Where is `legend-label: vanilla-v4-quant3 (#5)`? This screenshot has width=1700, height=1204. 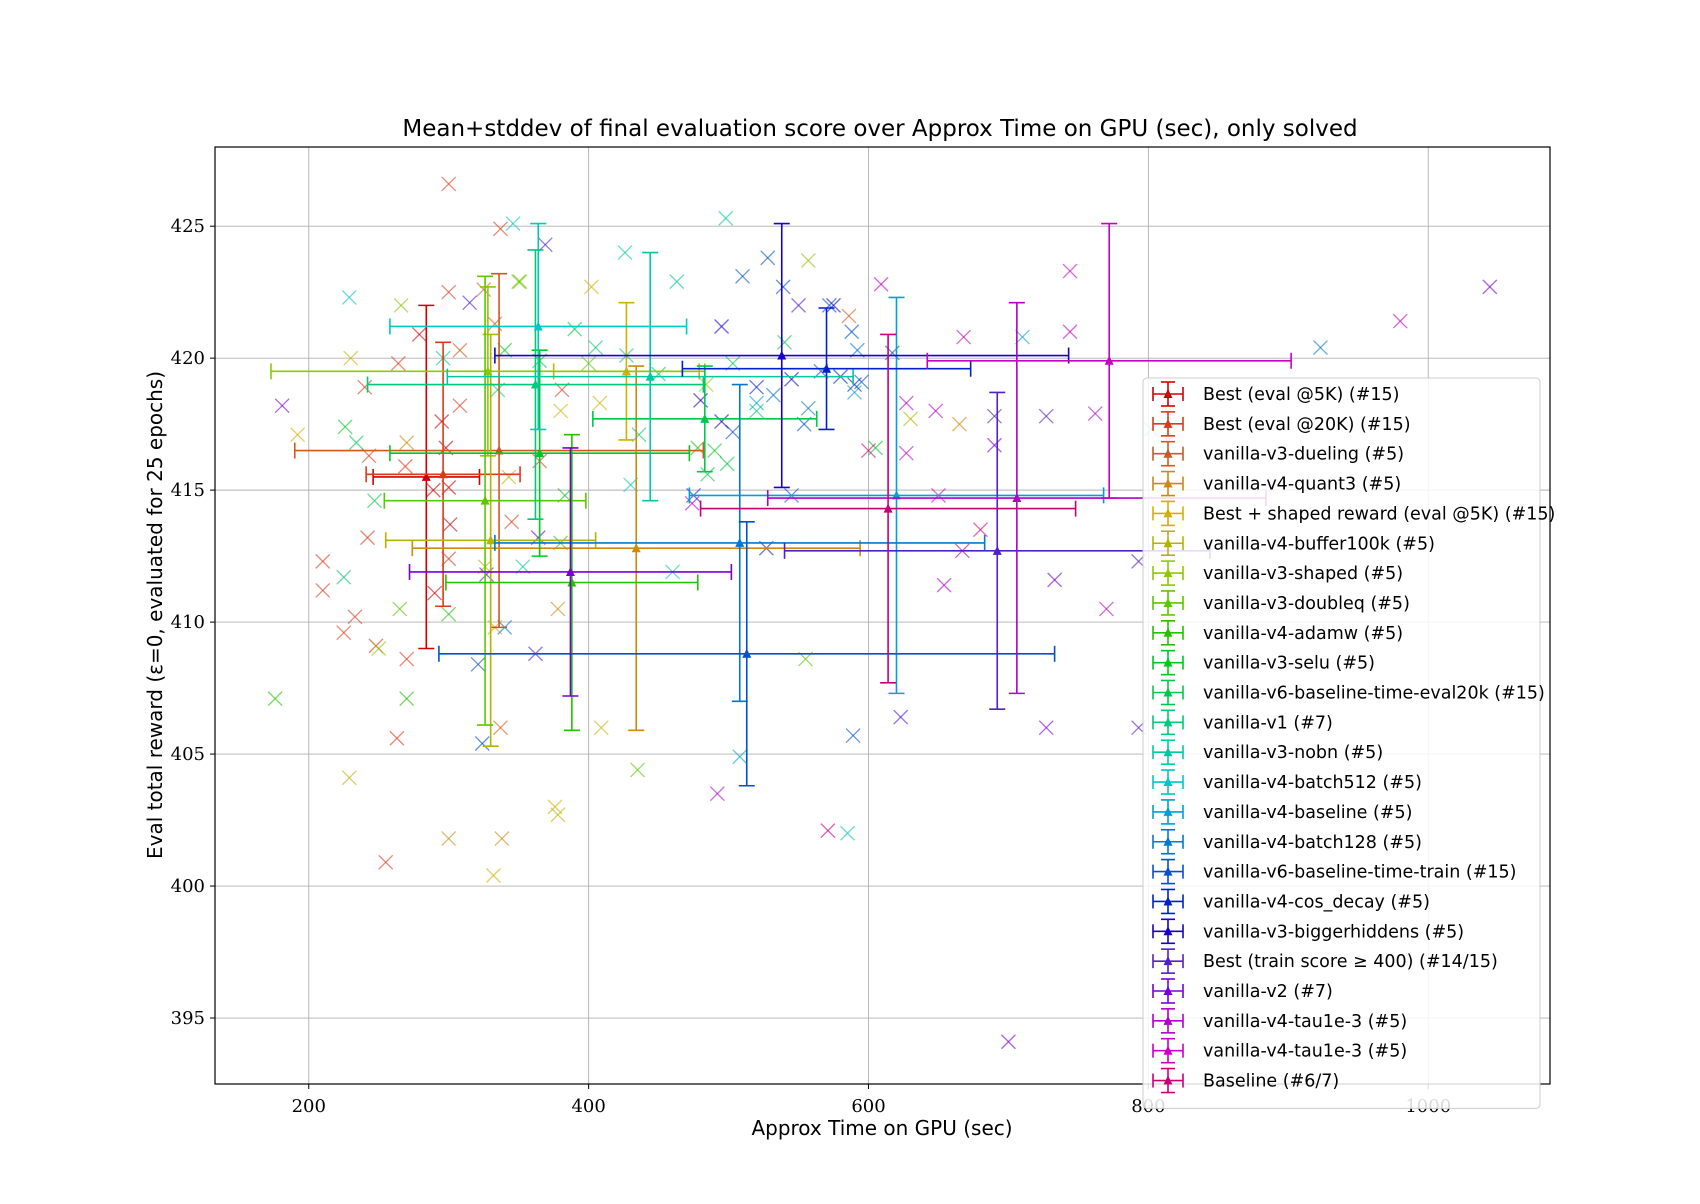
legend-label: vanilla-v4-quant3 (#5) is located at coordinates (1302, 485).